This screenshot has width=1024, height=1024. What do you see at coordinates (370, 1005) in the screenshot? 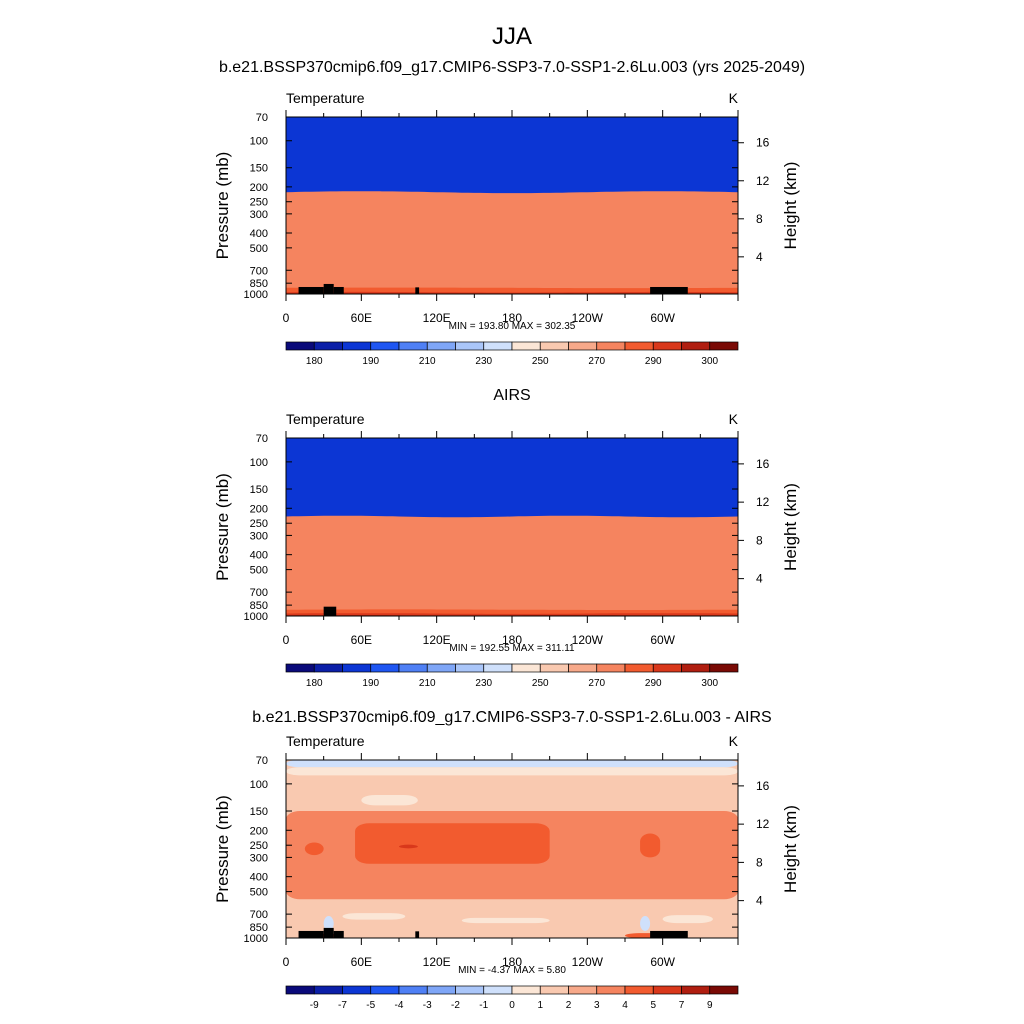
I see `colorbar-label: -5` at bounding box center [370, 1005].